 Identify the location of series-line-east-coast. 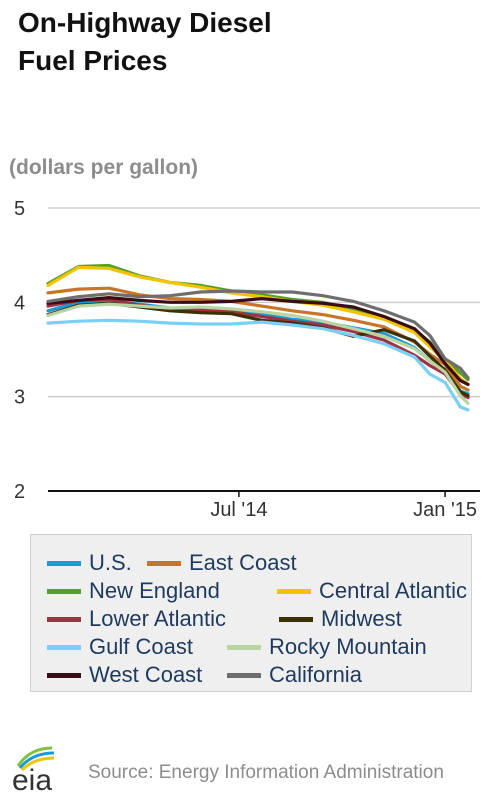
(258, 339).